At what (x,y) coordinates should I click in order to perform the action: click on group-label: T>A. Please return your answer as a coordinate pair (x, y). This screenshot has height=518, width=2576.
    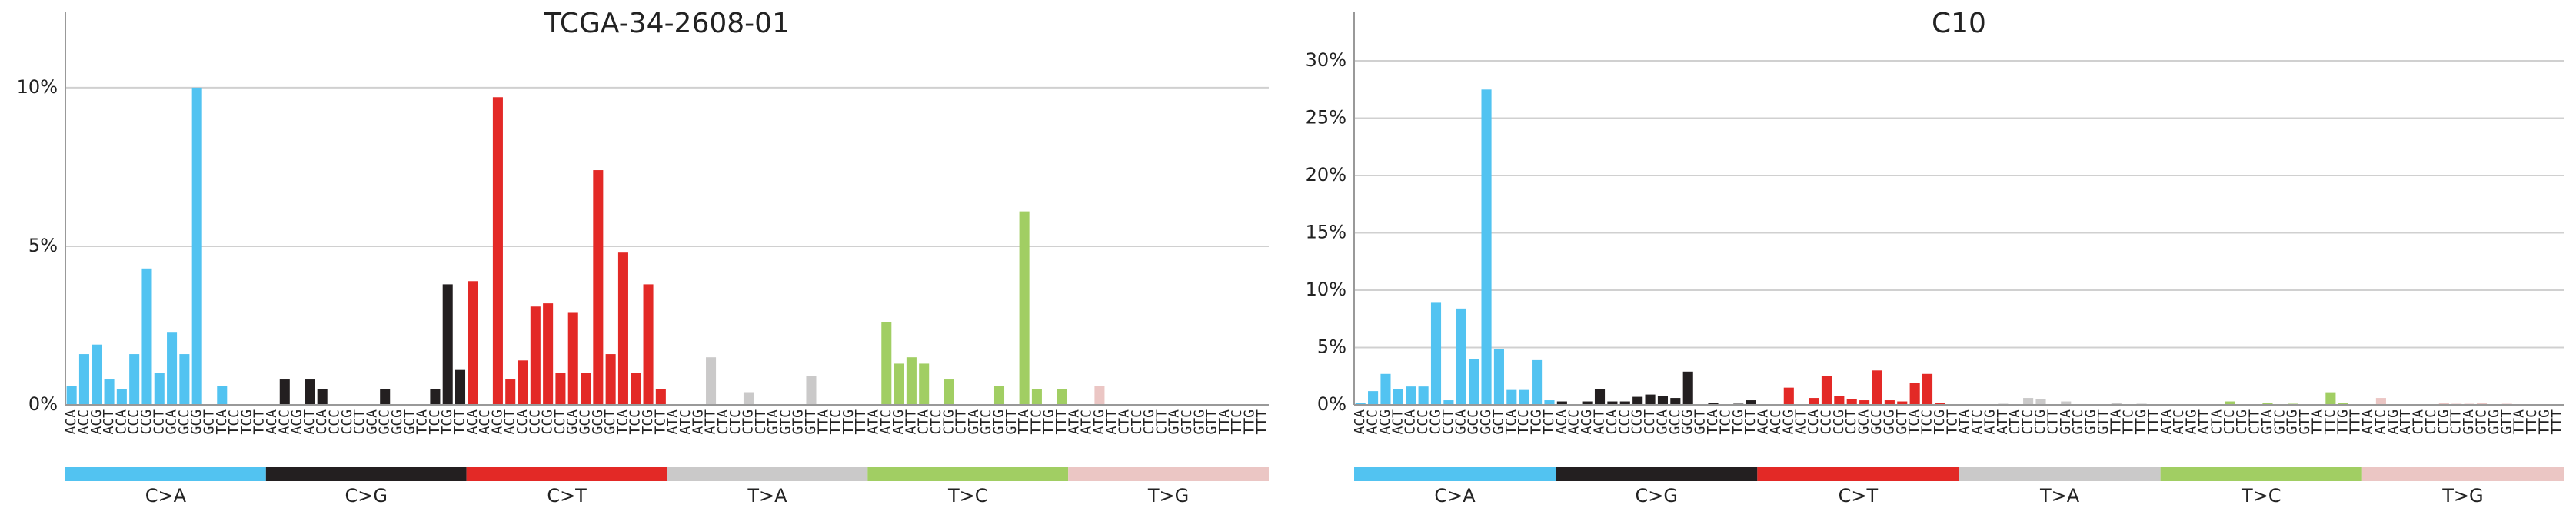
    Looking at the image, I should click on (2060, 495).